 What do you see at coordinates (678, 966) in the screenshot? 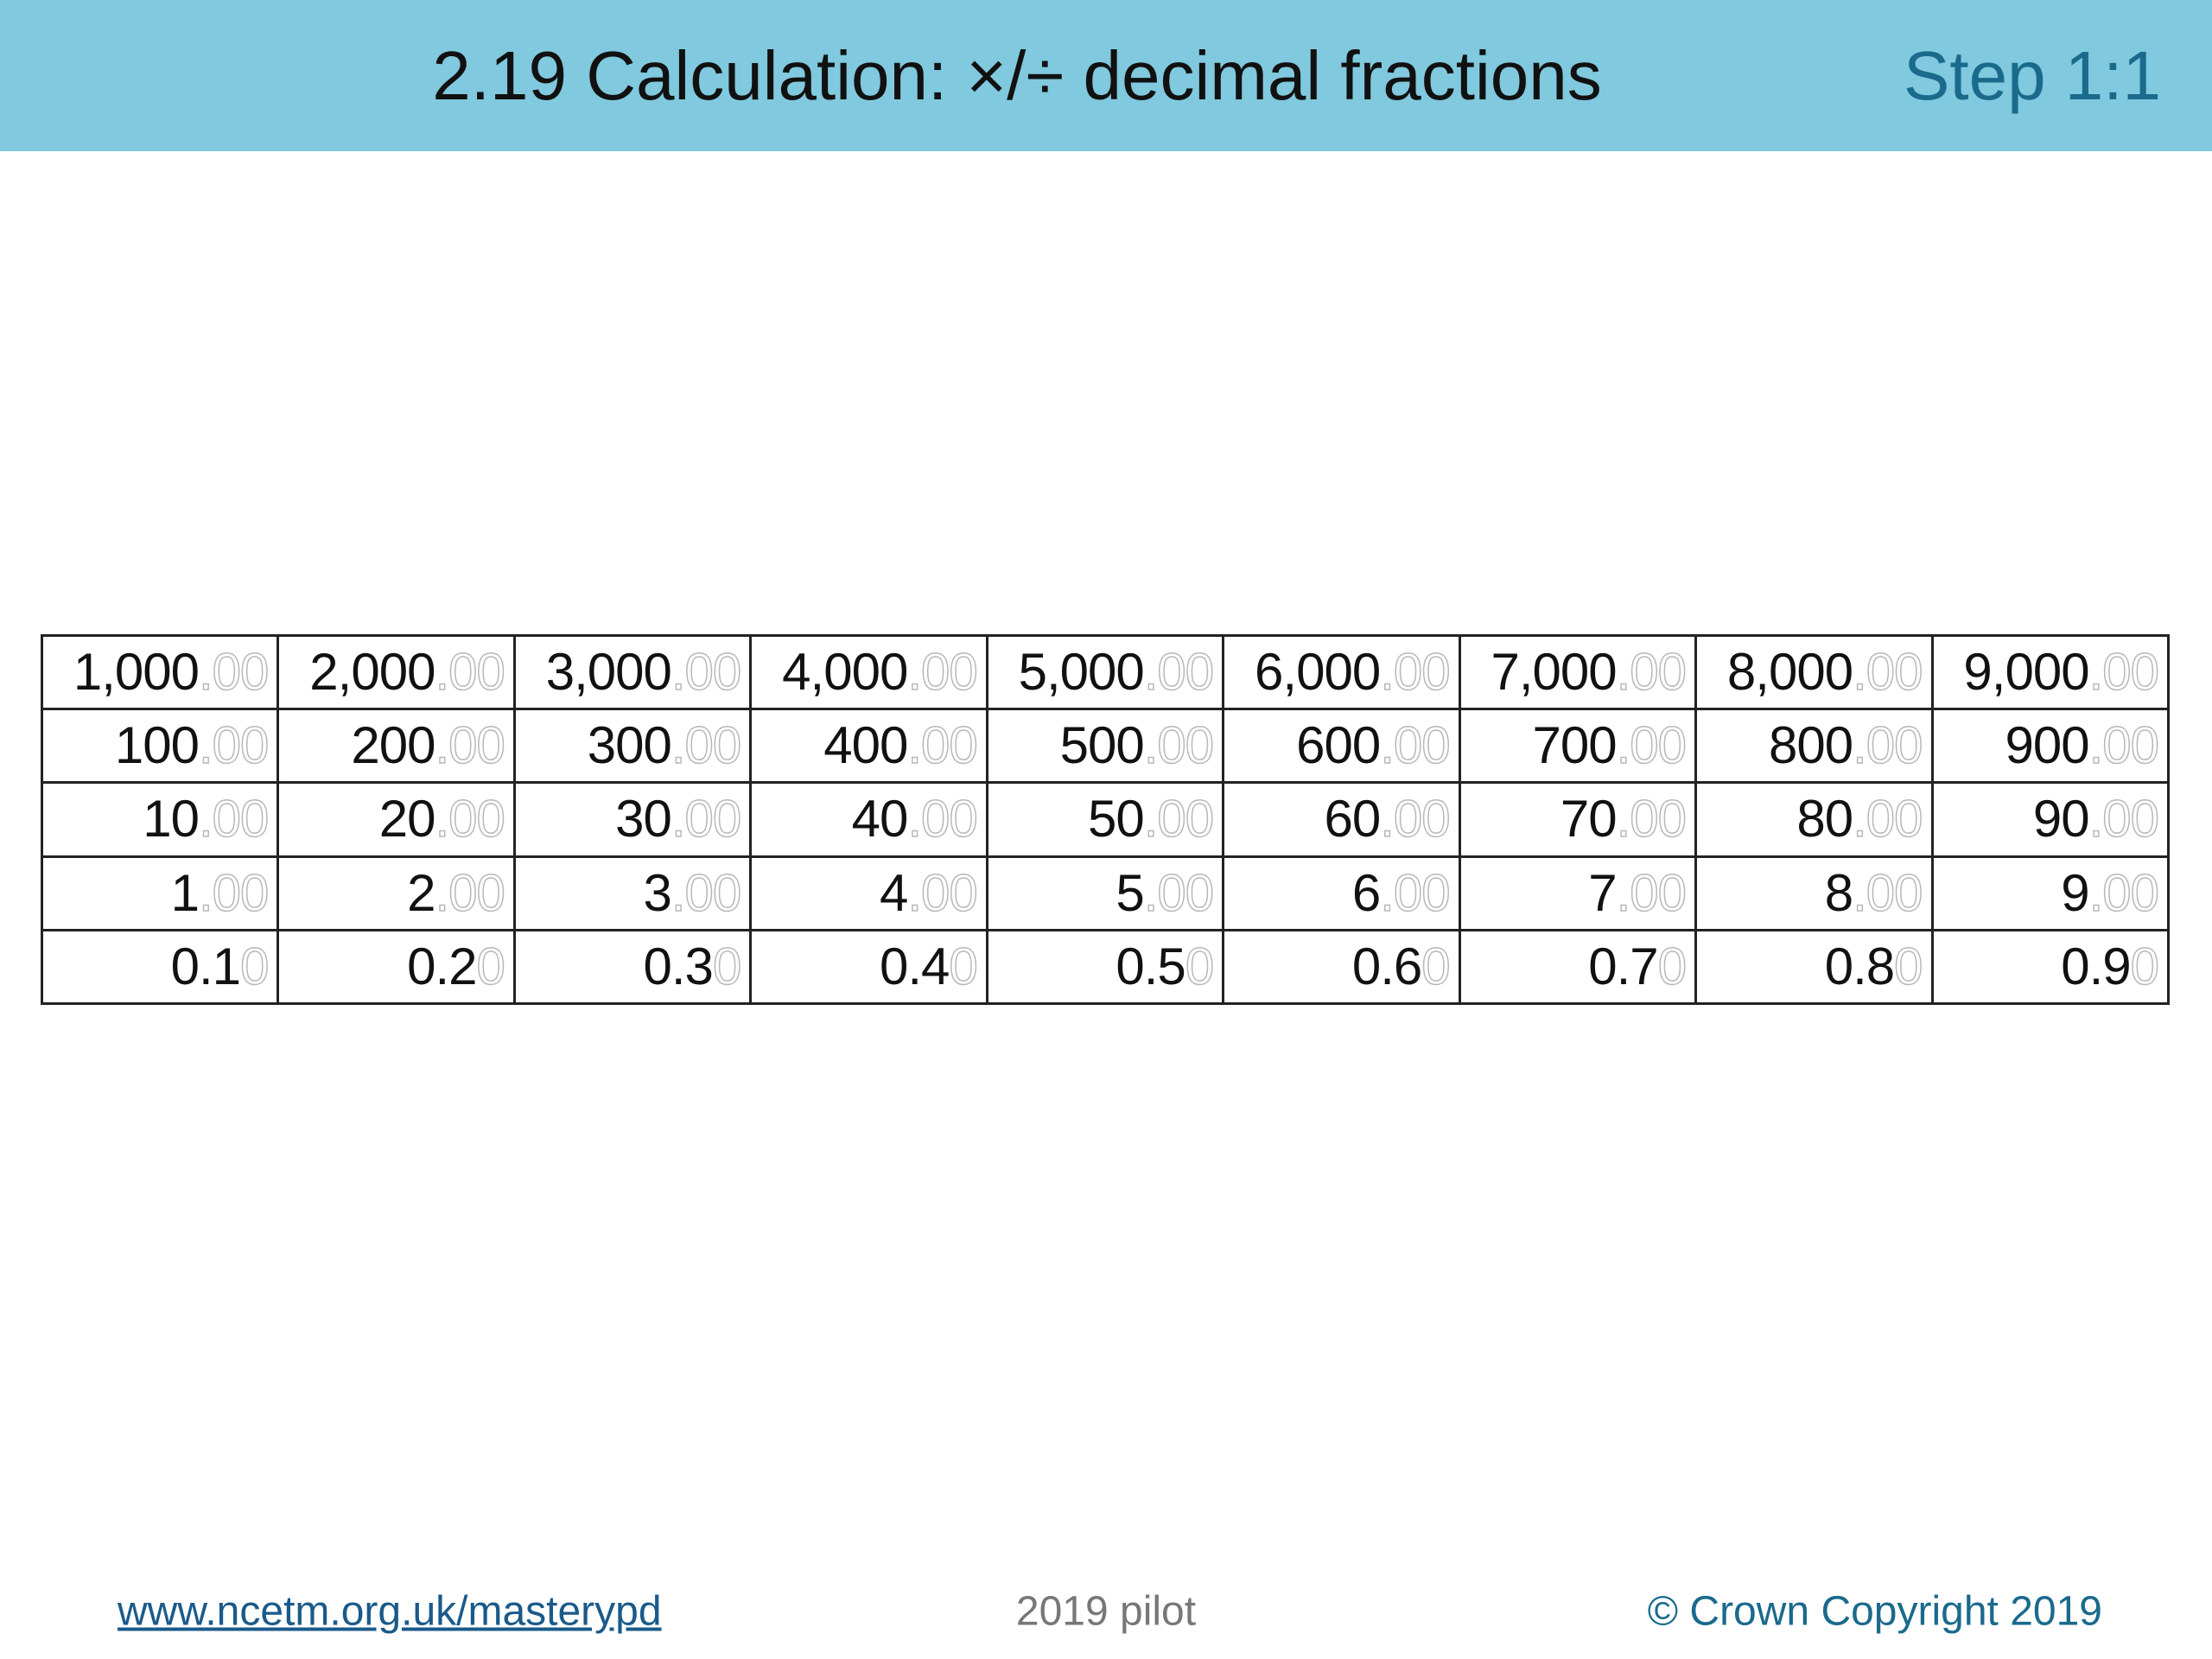
I see `cell-value: 0.3` at bounding box center [678, 966].